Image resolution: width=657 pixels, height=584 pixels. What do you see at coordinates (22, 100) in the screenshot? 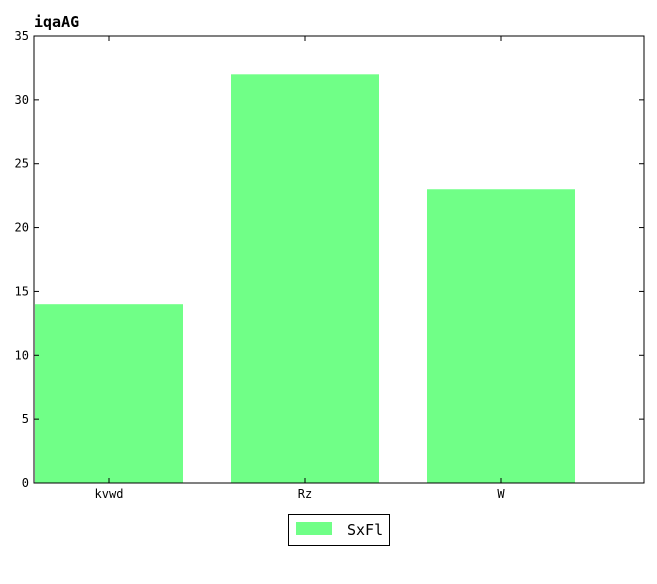
I see `y-tick-label-30: 30` at bounding box center [22, 100].